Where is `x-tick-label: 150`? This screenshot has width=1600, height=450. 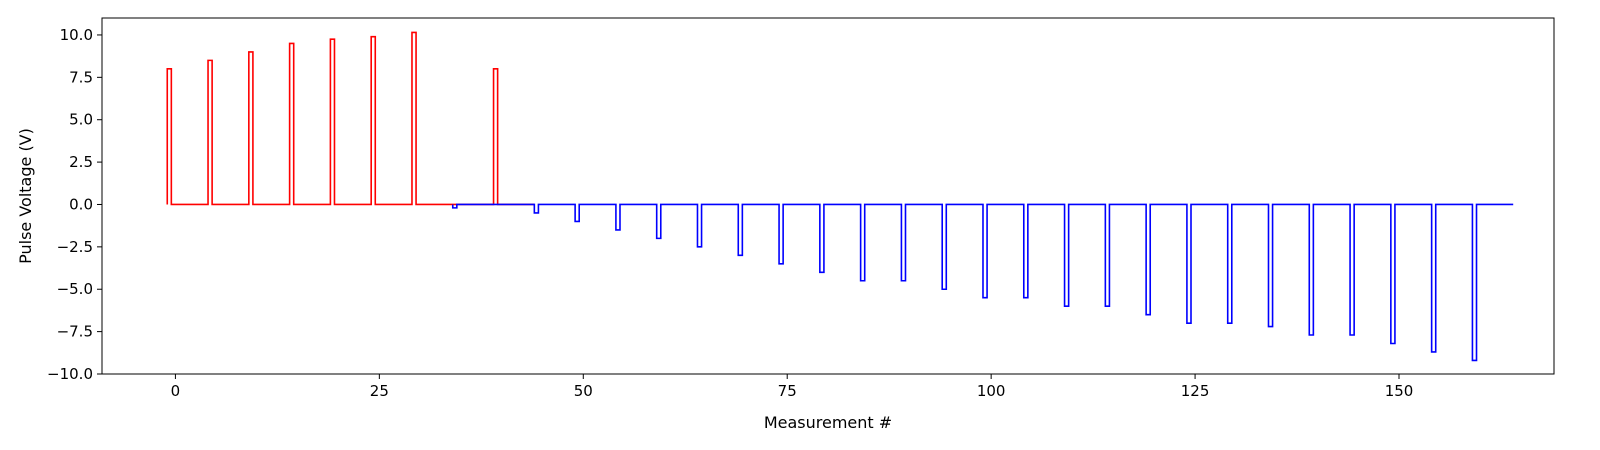 x-tick-label: 150 is located at coordinates (1399, 391).